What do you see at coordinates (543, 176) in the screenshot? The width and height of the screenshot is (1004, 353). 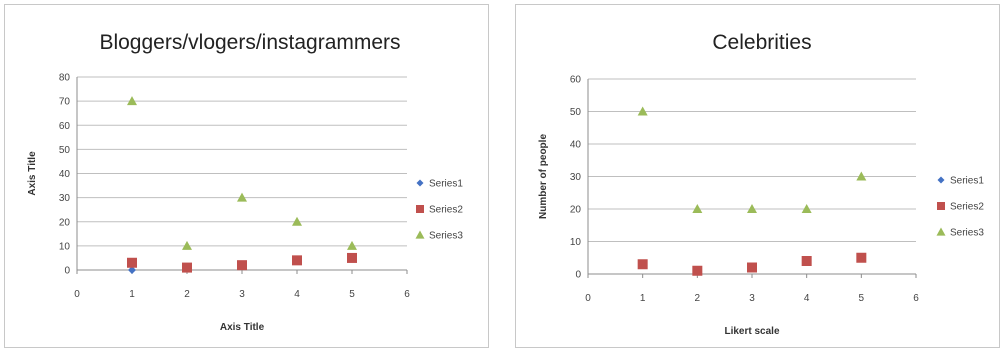 I see `y-axis-label: Number of people` at bounding box center [543, 176].